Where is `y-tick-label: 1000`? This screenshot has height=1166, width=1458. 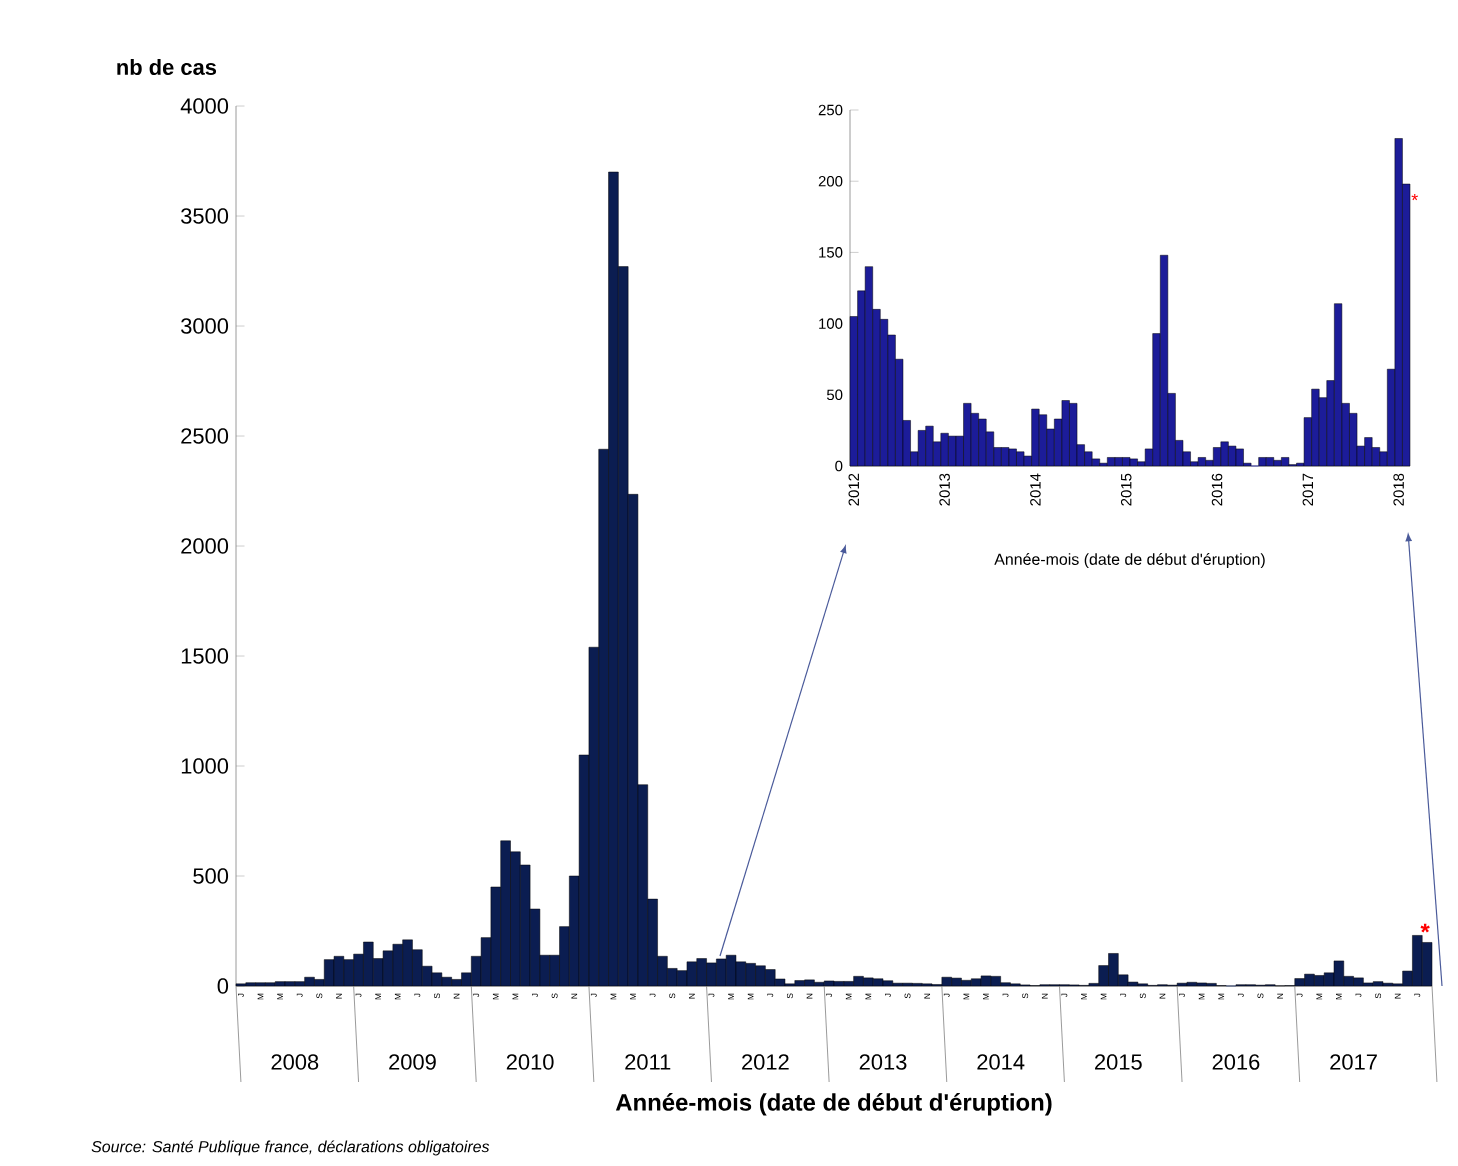 y-tick-label: 1000 is located at coordinates (205, 766).